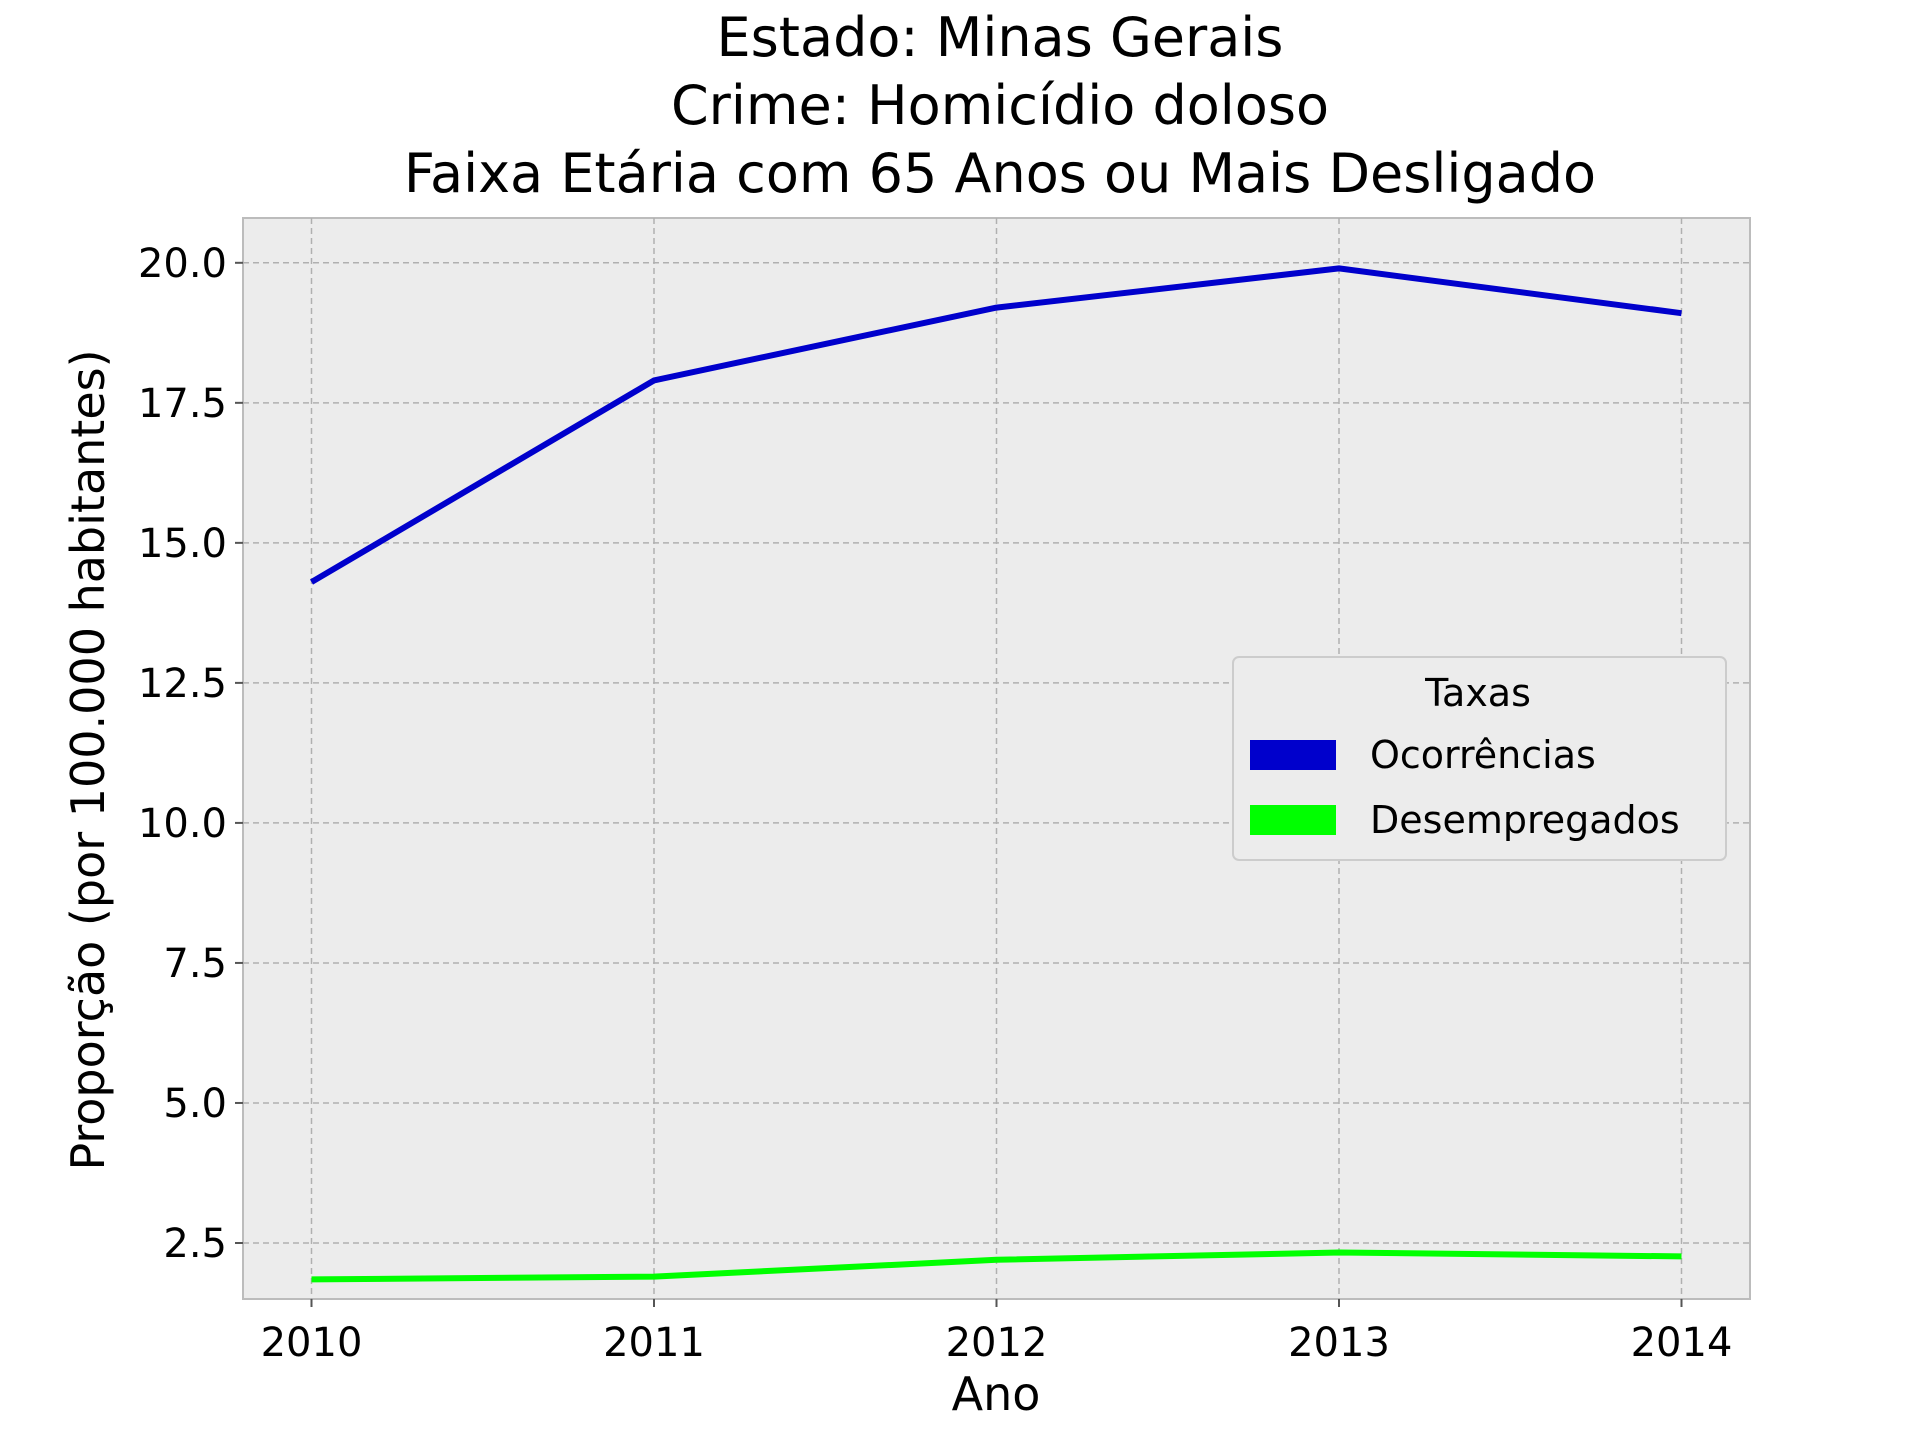  I want to click on x-tick-label: 2013, so click(1339, 1343).